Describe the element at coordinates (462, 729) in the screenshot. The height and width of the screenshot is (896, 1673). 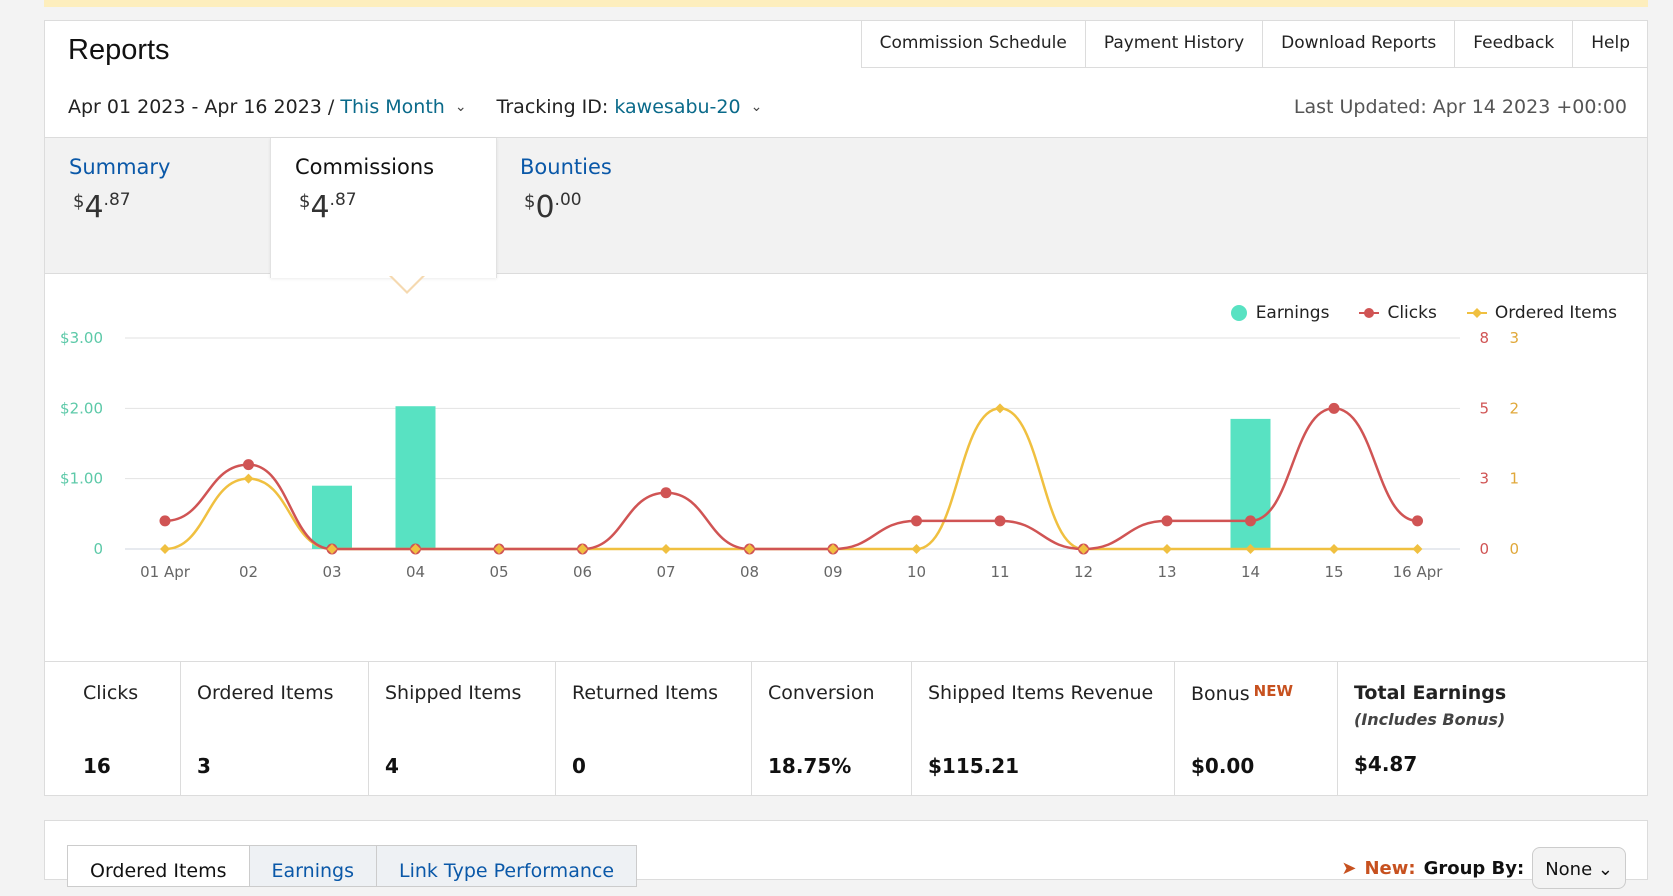
I see `stat-shipped-items: Shipped Items 4` at that location.